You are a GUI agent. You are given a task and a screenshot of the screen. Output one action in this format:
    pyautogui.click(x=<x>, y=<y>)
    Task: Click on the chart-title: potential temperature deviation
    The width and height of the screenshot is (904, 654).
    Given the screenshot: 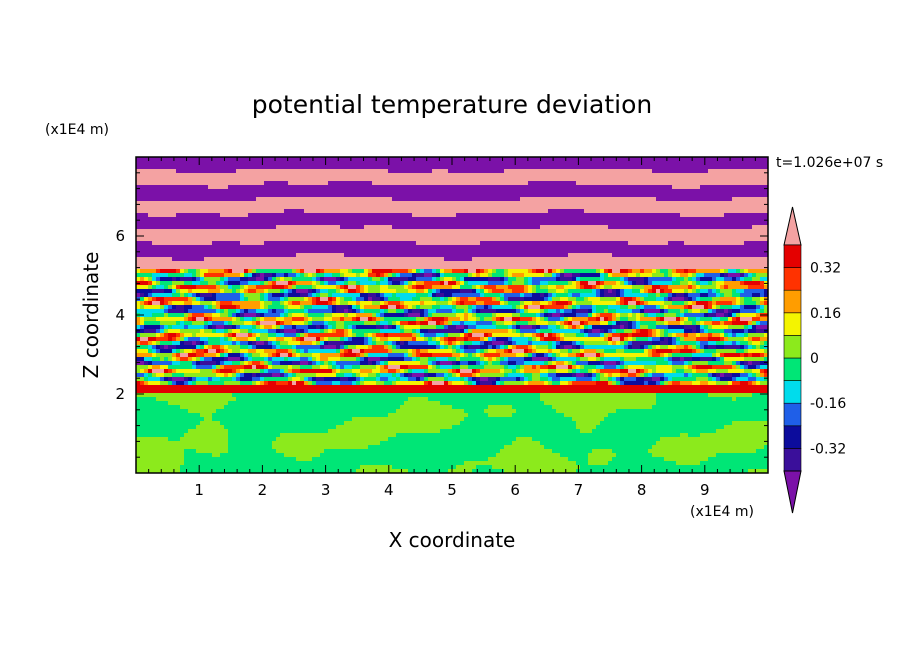 What is the action you would take?
    pyautogui.click(x=452, y=104)
    